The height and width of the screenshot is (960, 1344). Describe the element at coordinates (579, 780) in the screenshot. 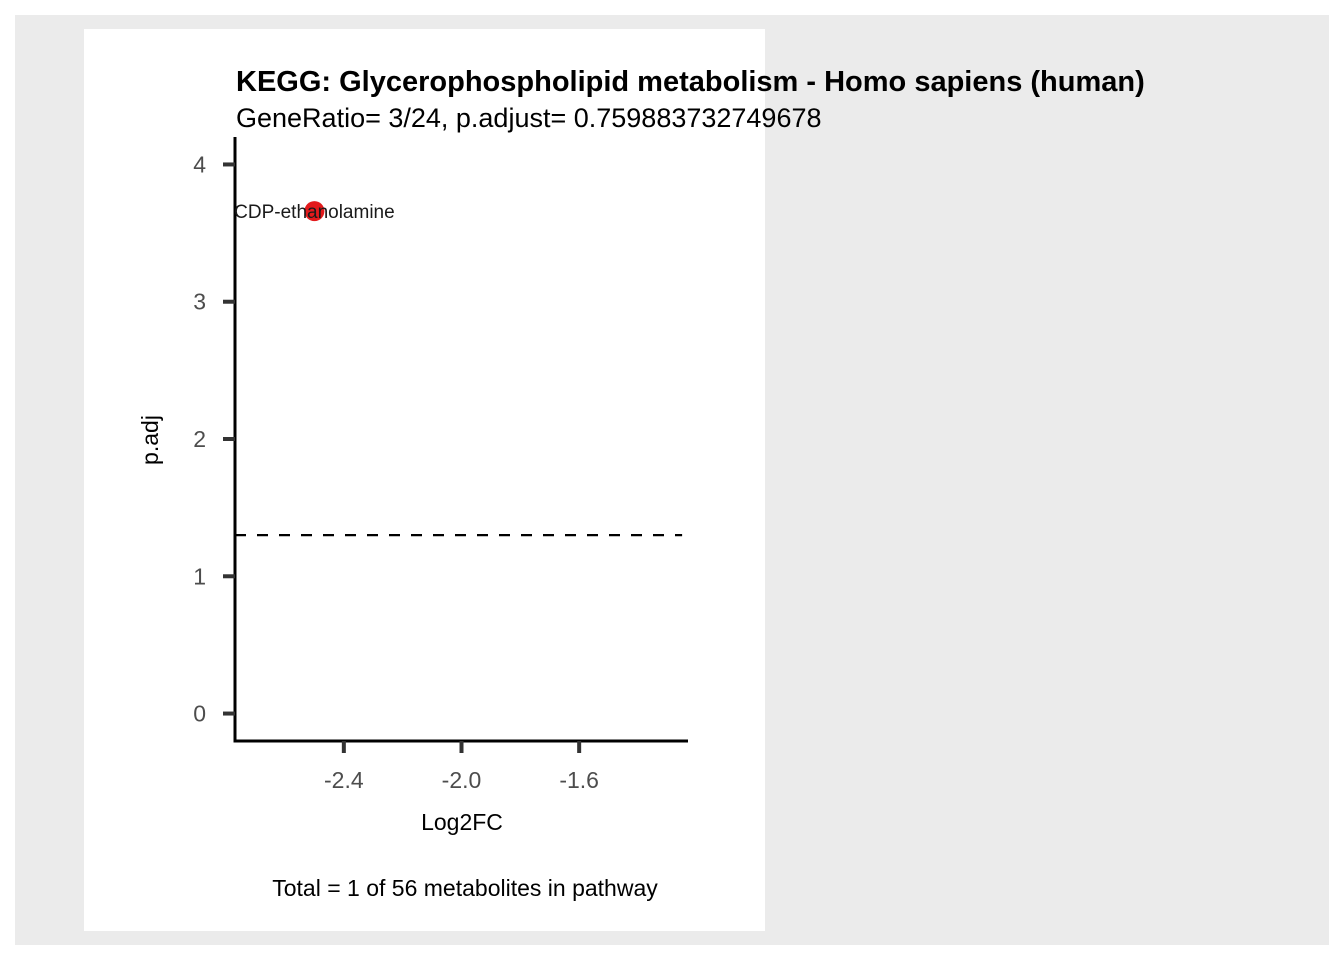

I see `x-tick-label: -1.6` at that location.